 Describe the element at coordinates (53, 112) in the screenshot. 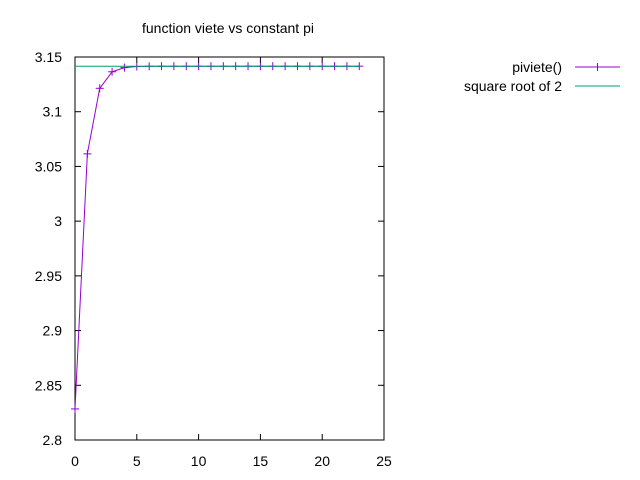

I see `y-tick-label: 3.1` at that location.